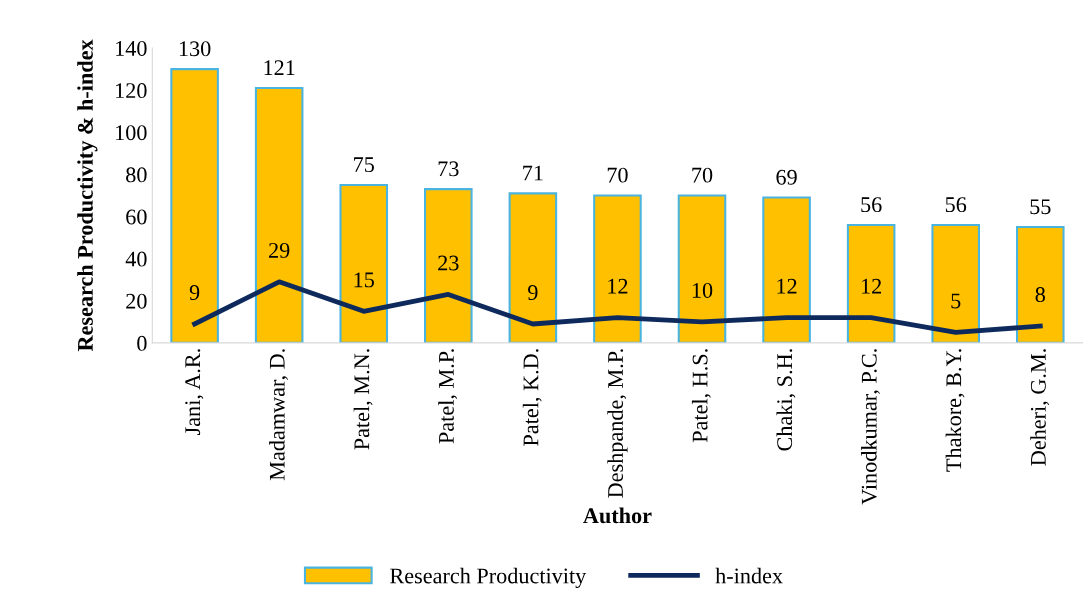  What do you see at coordinates (532, 397) in the screenshot?
I see `x-tick-label: Patel, K.D.` at bounding box center [532, 397].